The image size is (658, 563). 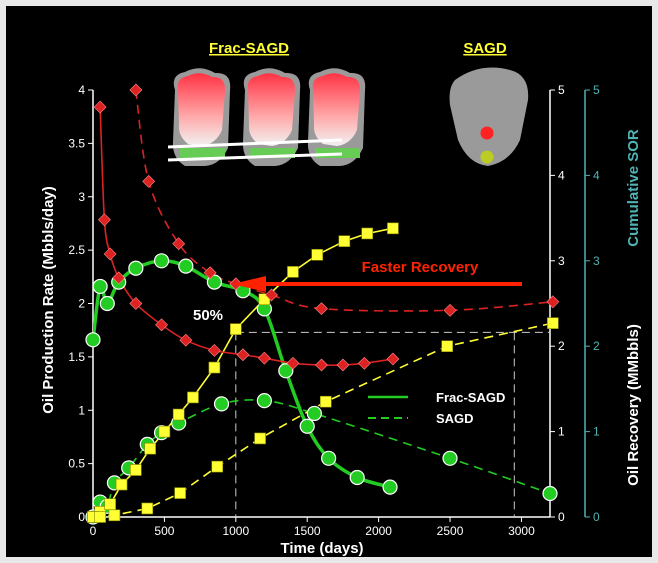 I want to click on x-tick-label: 2500, so click(x=450, y=531).